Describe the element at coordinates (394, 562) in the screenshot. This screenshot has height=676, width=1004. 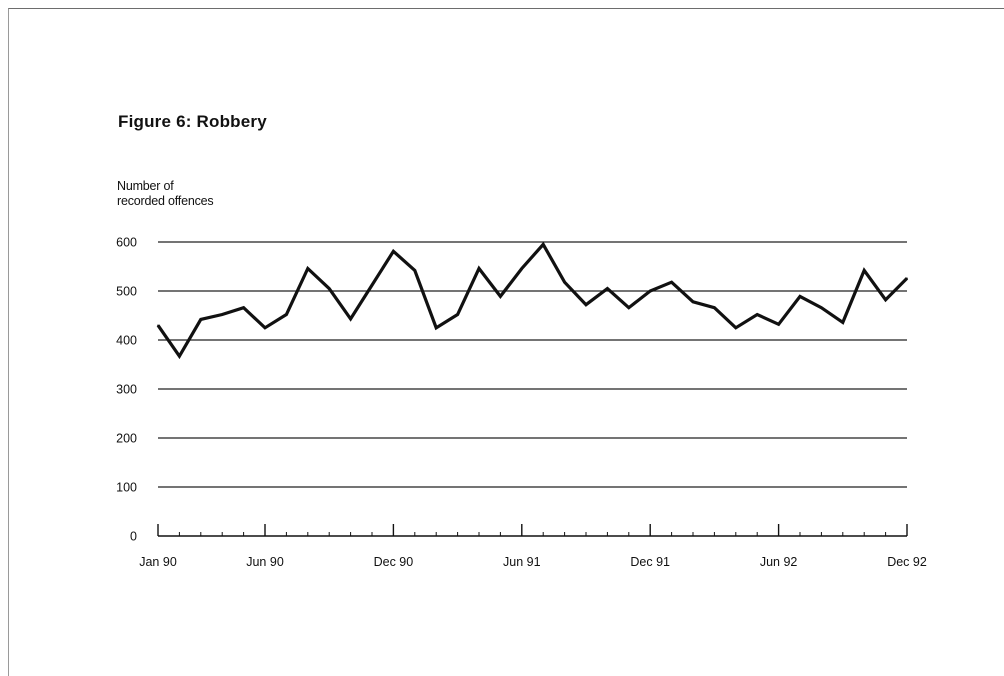
I see `x-tick-label: Dec 90` at that location.